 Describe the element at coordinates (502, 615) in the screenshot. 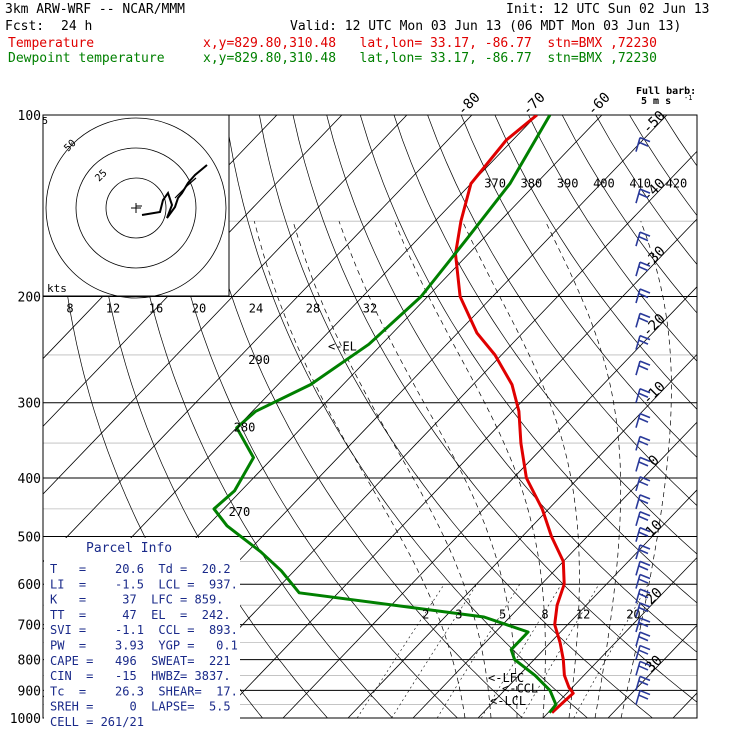

I see `mixing-ratio-label: 5` at that location.